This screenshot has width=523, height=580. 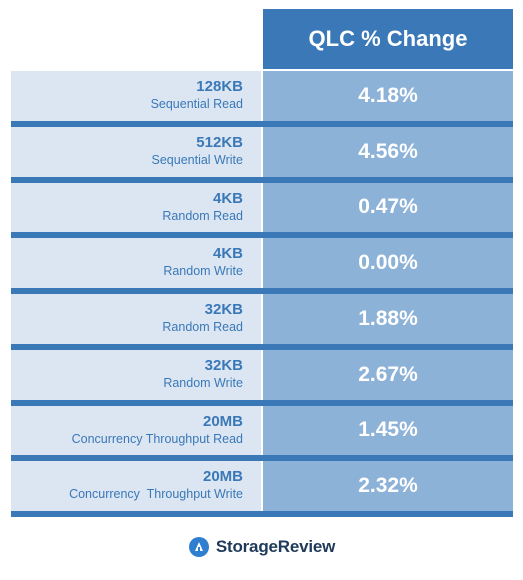 What do you see at coordinates (136, 96) in the screenshot?
I see `row-label: 128KB Sequential Read` at bounding box center [136, 96].